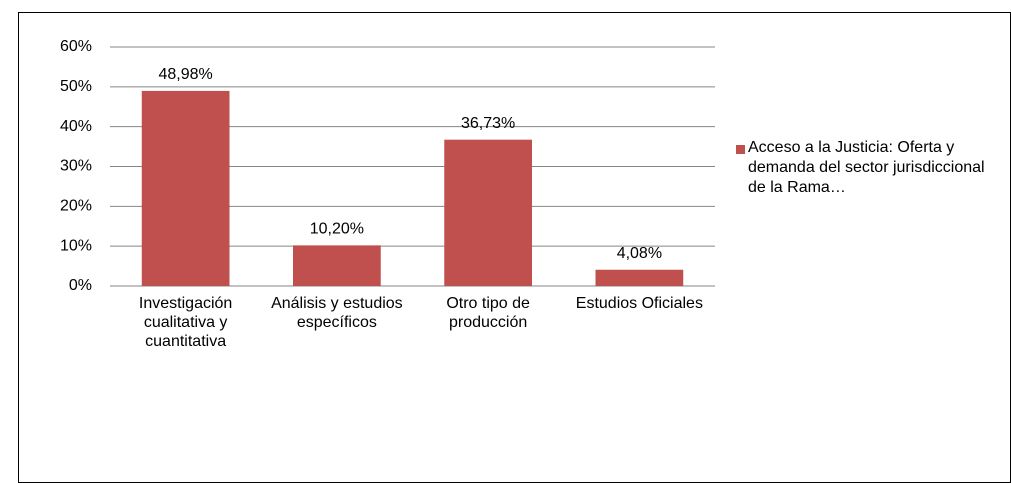  I want to click on y-tick-label: 20%, so click(76, 206).